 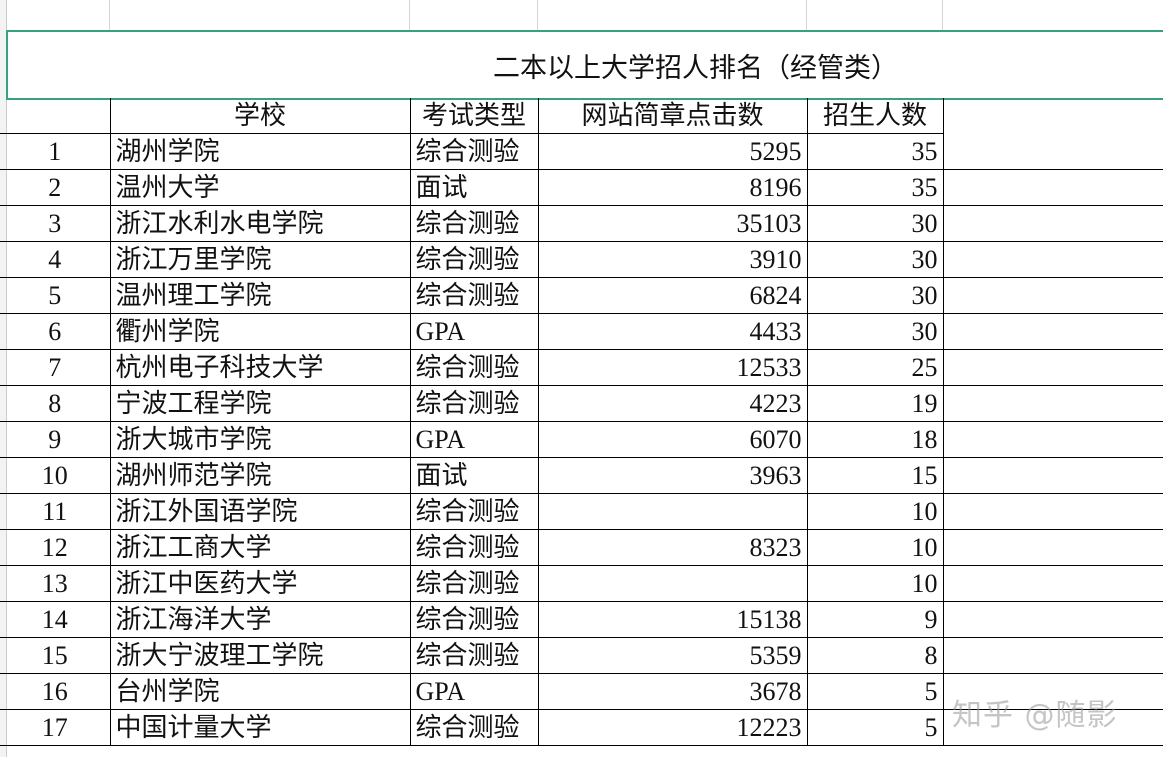 I want to click on cell-school: 浙江外国语学院, so click(x=259, y=511).